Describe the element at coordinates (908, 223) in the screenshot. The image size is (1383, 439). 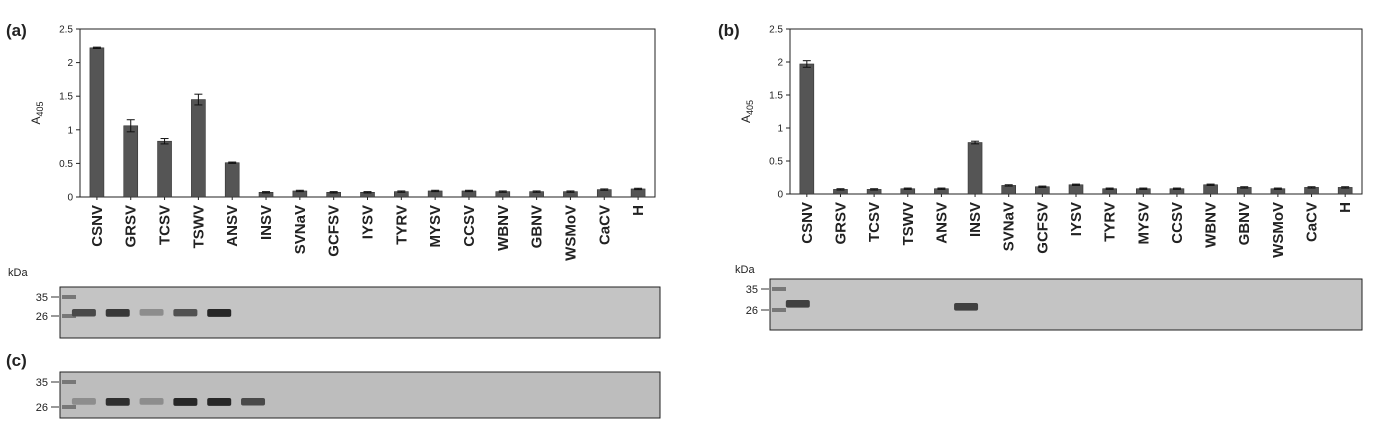
I see `x-tick-label: TSWV` at that location.